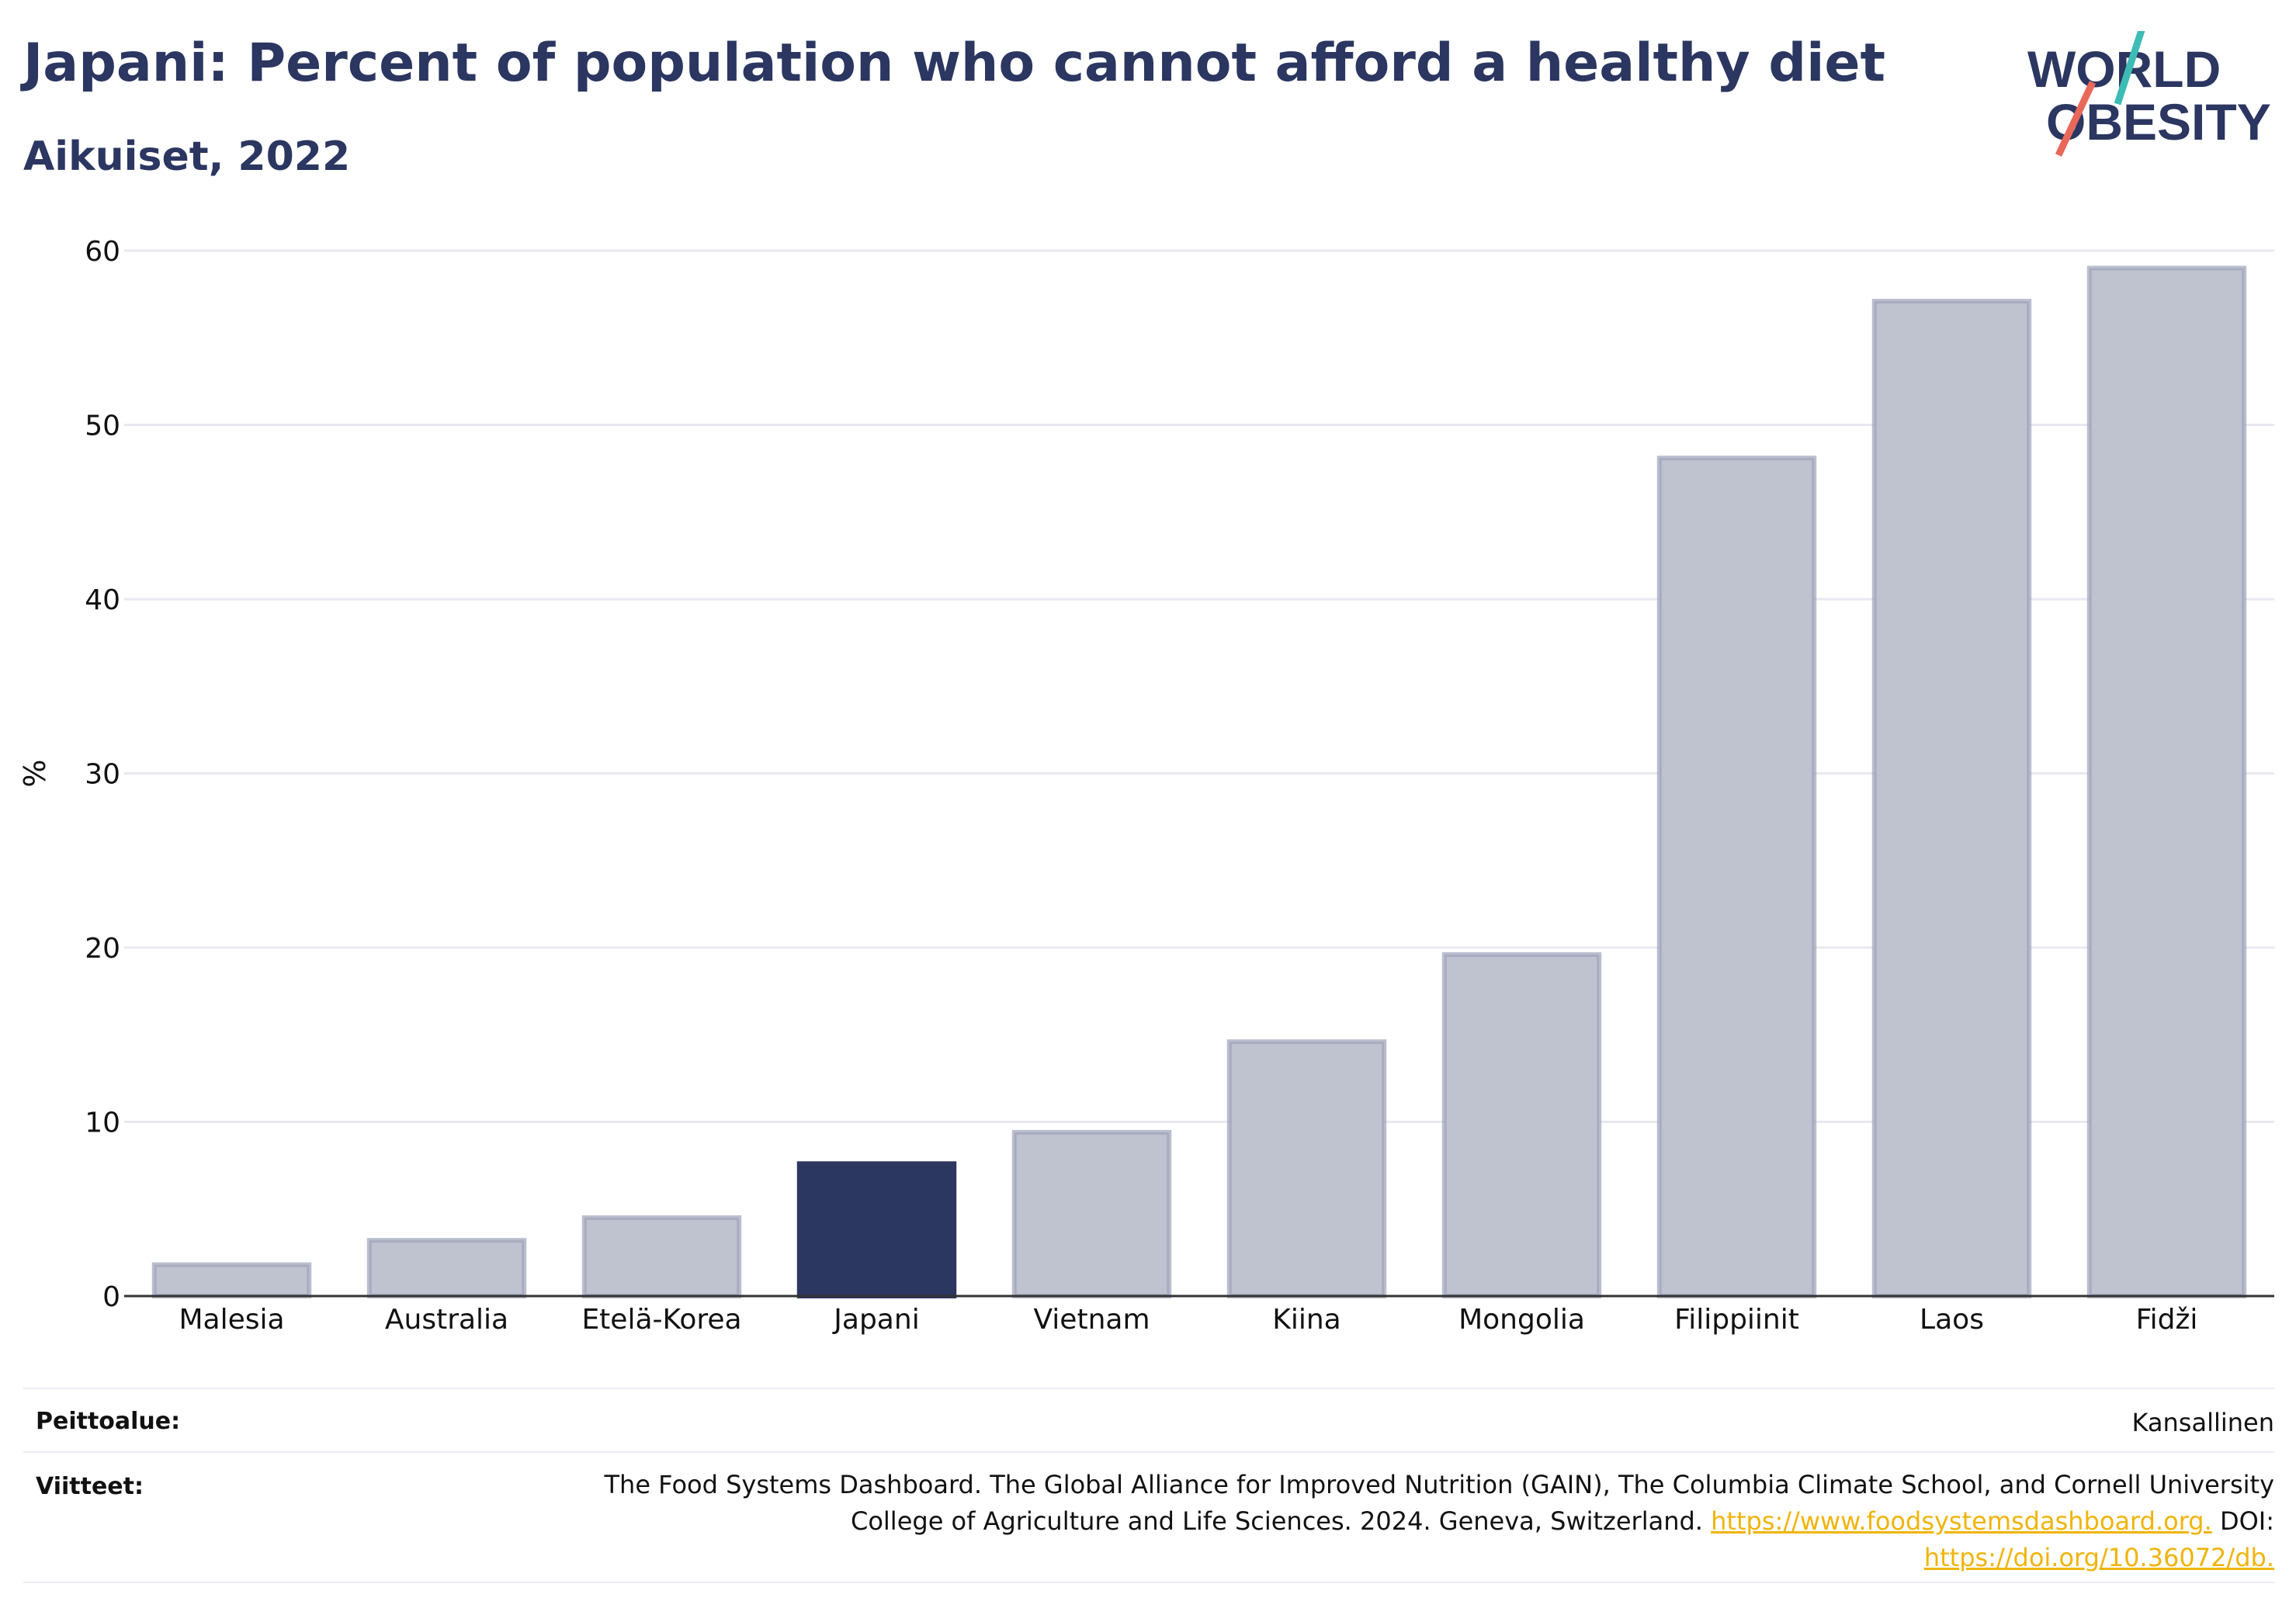 The height and width of the screenshot is (1622, 2296). What do you see at coordinates (2076, 119) in the screenshot?
I see `logo-accent-red` at bounding box center [2076, 119].